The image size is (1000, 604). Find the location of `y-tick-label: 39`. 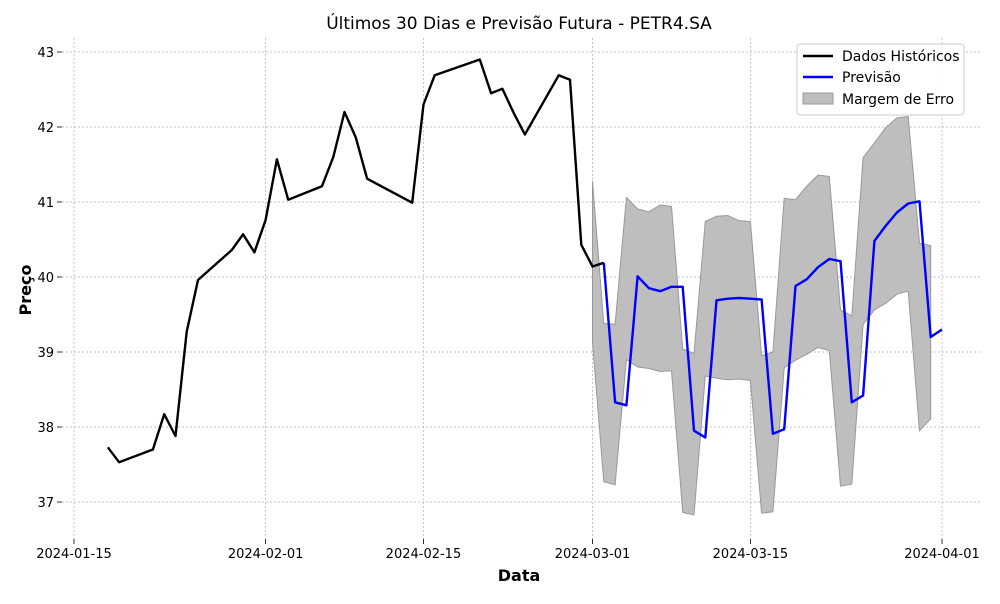

y-tick-label: 39 is located at coordinates (45, 353).